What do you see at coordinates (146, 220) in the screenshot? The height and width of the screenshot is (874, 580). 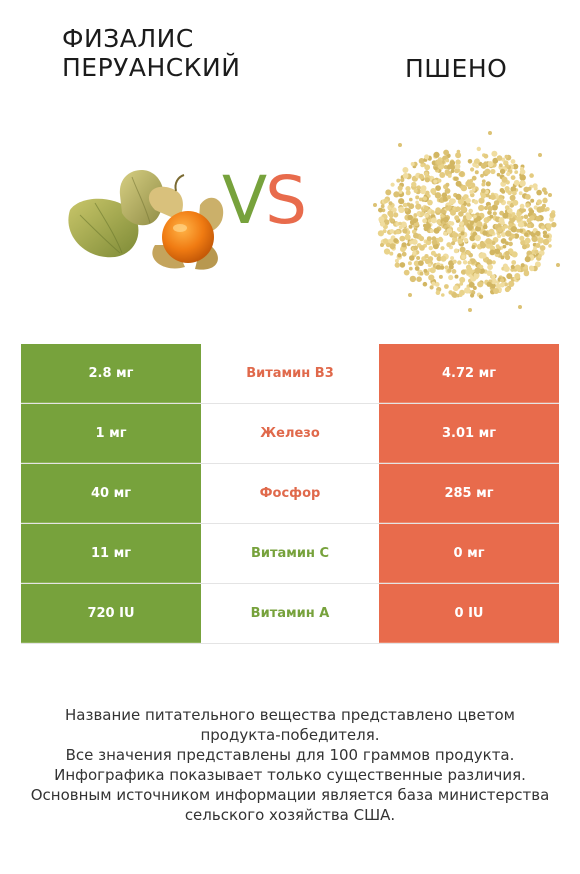 I see `physalis-image` at bounding box center [146, 220].